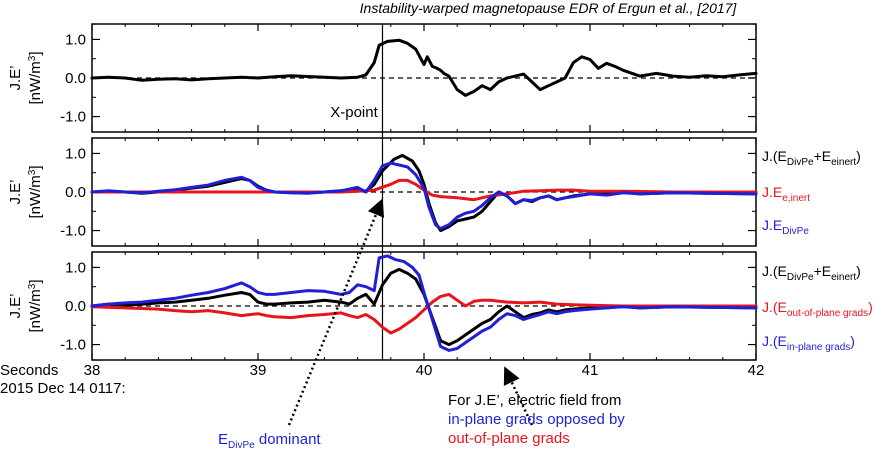 The height and width of the screenshot is (456, 896). Describe the element at coordinates (73, 231) in the screenshot. I see `panel-2-ytick-label: -1.0` at that location.